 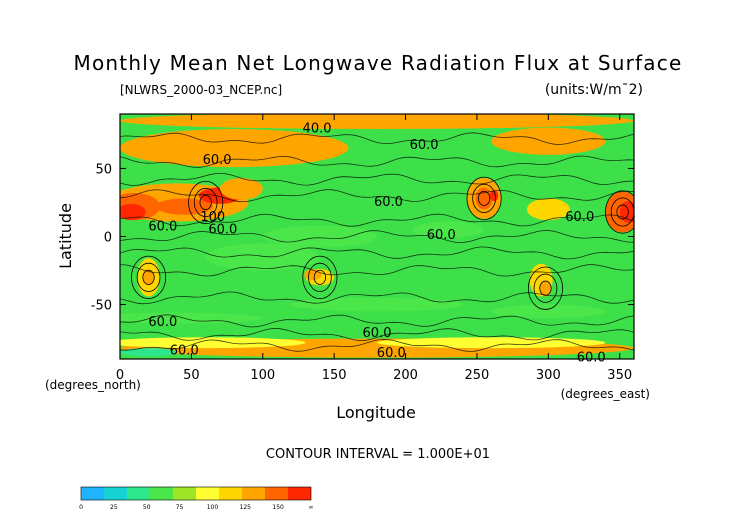 I want to click on colorbar-tick-label: 100, so click(x=213, y=507).